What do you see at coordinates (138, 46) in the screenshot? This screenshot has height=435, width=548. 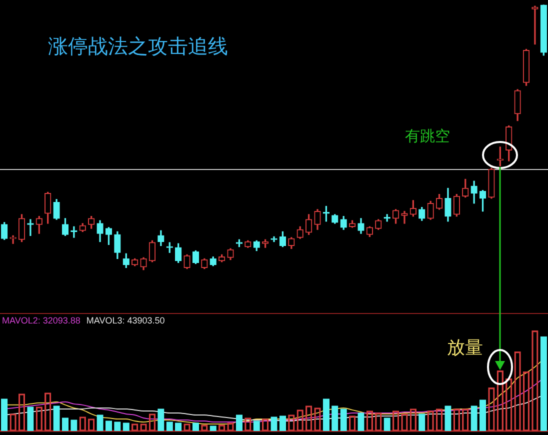 I see `text: 涨停战法之攻击追线` at bounding box center [138, 46].